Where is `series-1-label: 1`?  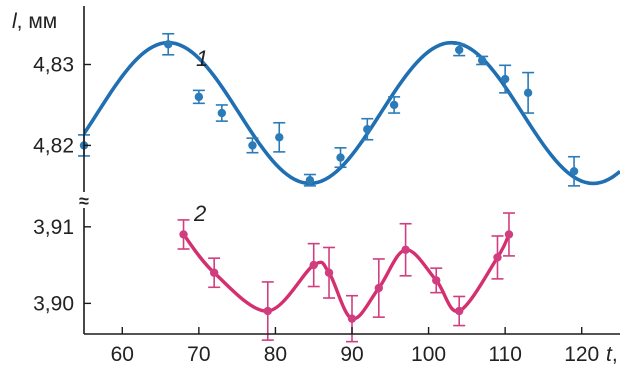
series-1-label: 1 is located at coordinates (202, 58).